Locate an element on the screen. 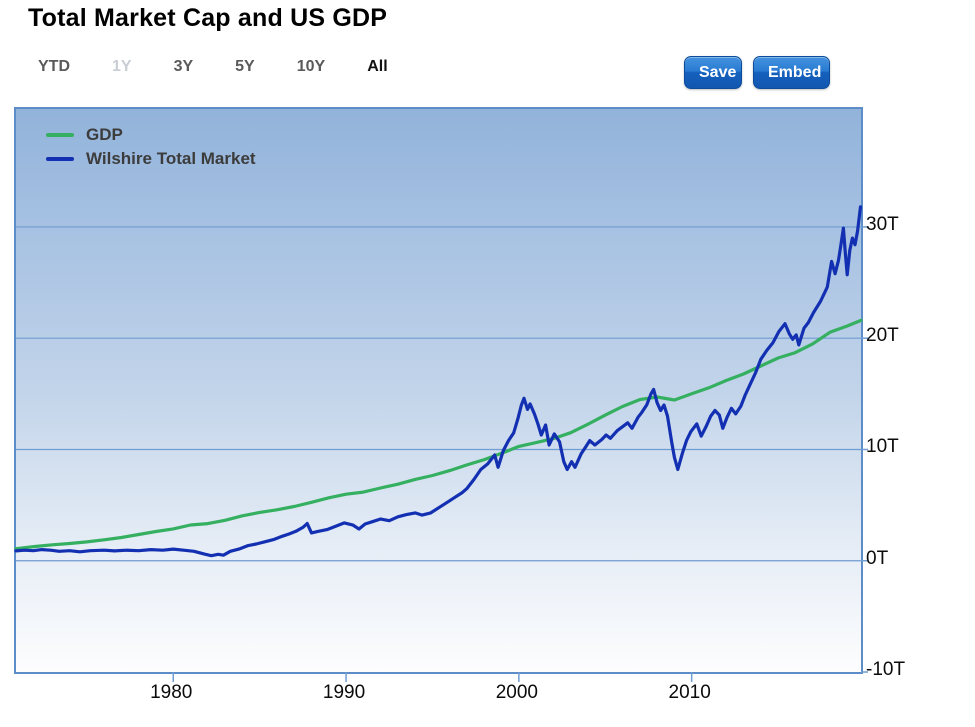 The image size is (975, 727). x-axis-label: 1990 is located at coordinates (344, 692).